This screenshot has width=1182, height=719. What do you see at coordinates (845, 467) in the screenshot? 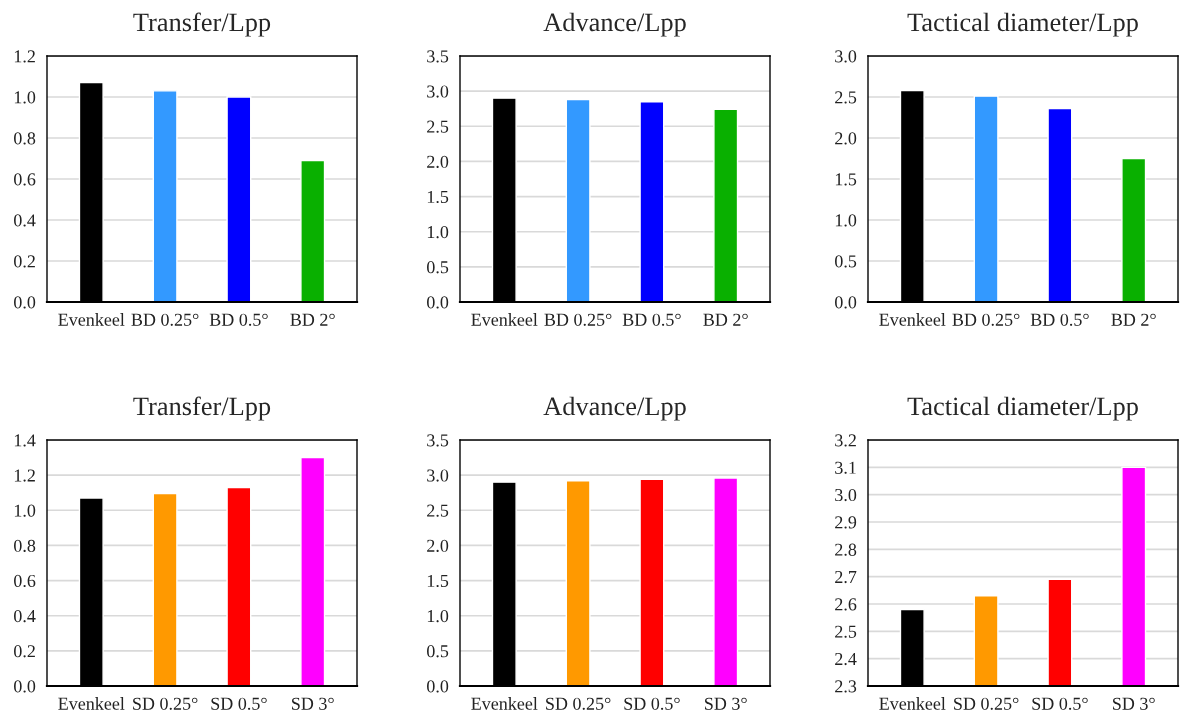
I see `y-tick-label: 3.1` at bounding box center [845, 467].